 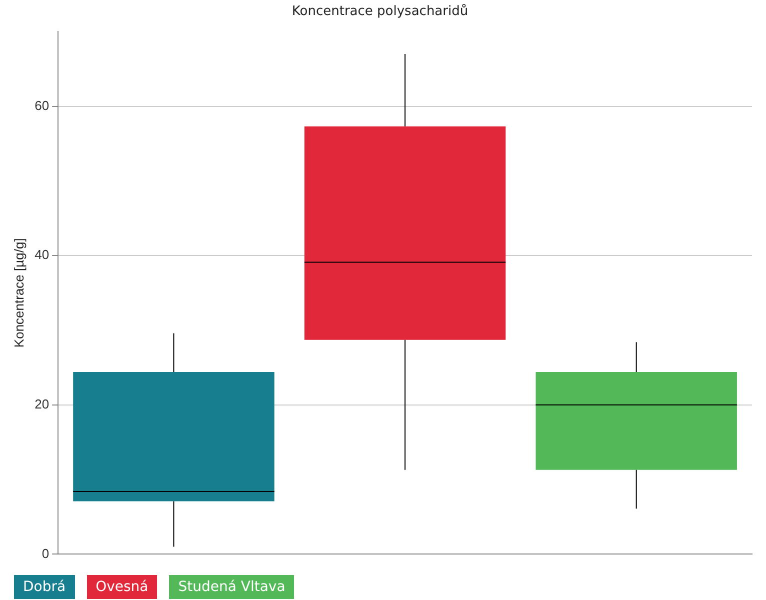 I want to click on text: Studená Vltava, so click(x=231, y=587).